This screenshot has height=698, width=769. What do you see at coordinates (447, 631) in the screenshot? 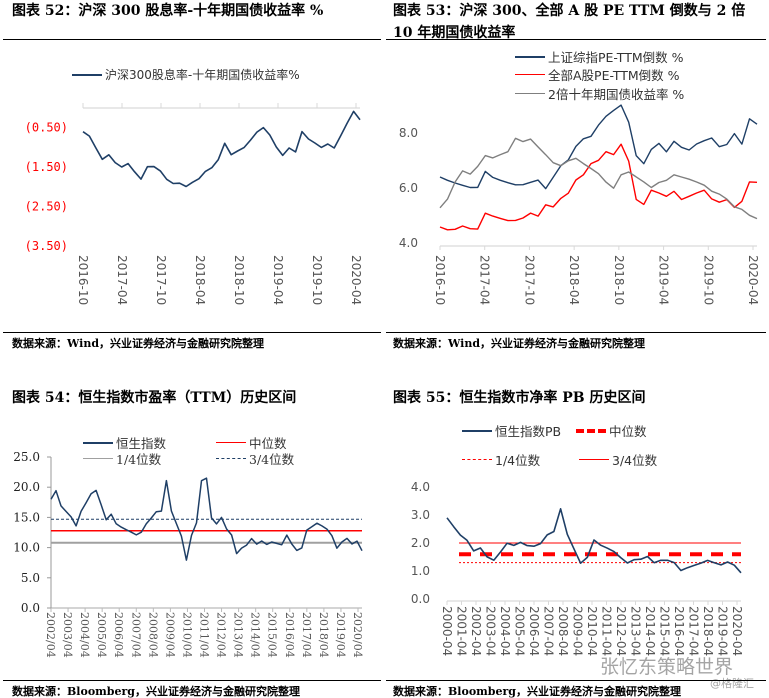
I see `c55-x-tick-label: 2000-04` at bounding box center [447, 631].